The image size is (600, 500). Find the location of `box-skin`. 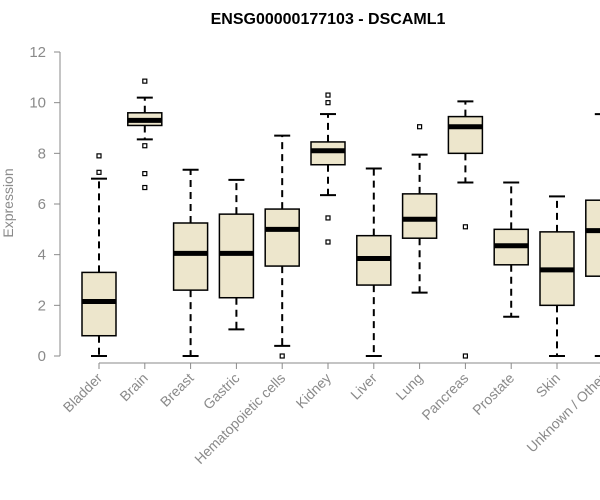

box-skin is located at coordinates (557, 276).